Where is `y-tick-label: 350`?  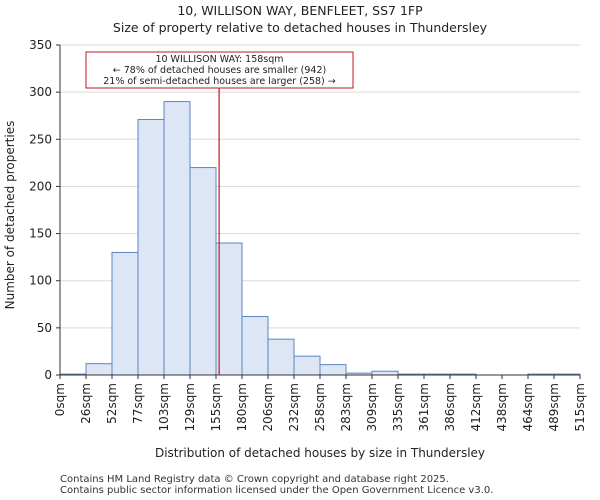 y-tick-label: 350 is located at coordinates (40, 45).